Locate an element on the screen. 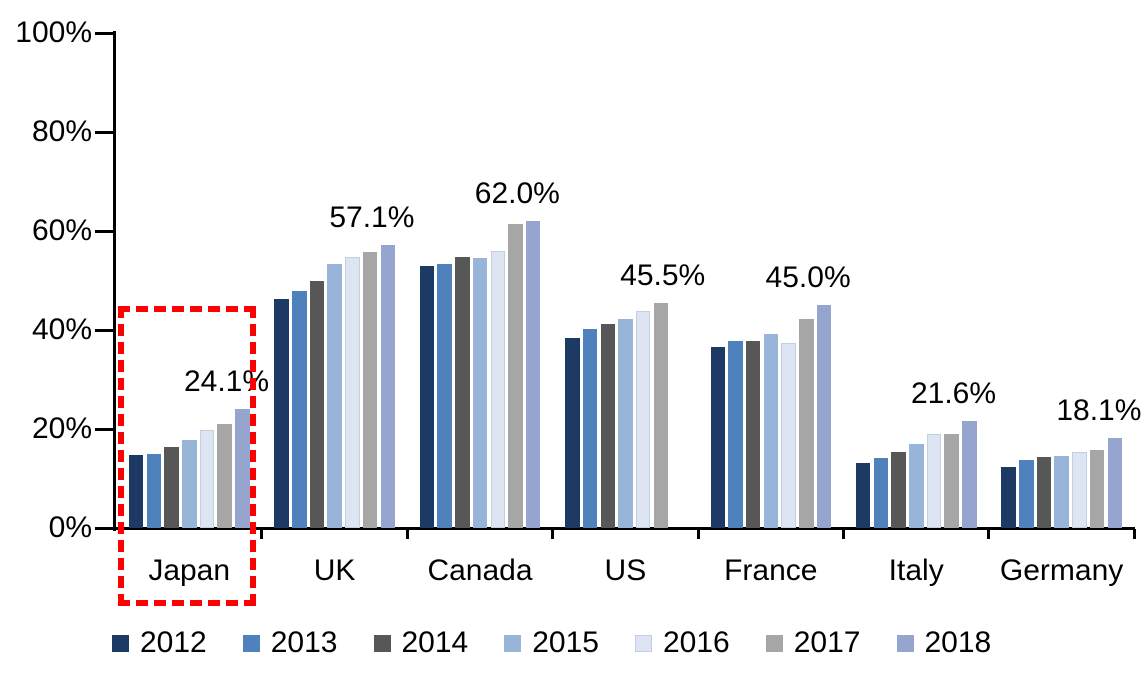  x-axis-category-label: UK is located at coordinates (334, 570).